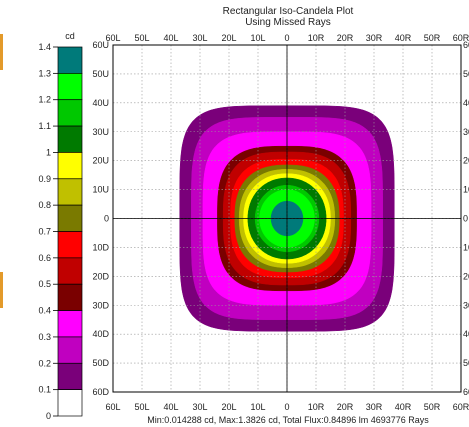  I want to click on legend-tick-label: 1.4, so click(44, 47).